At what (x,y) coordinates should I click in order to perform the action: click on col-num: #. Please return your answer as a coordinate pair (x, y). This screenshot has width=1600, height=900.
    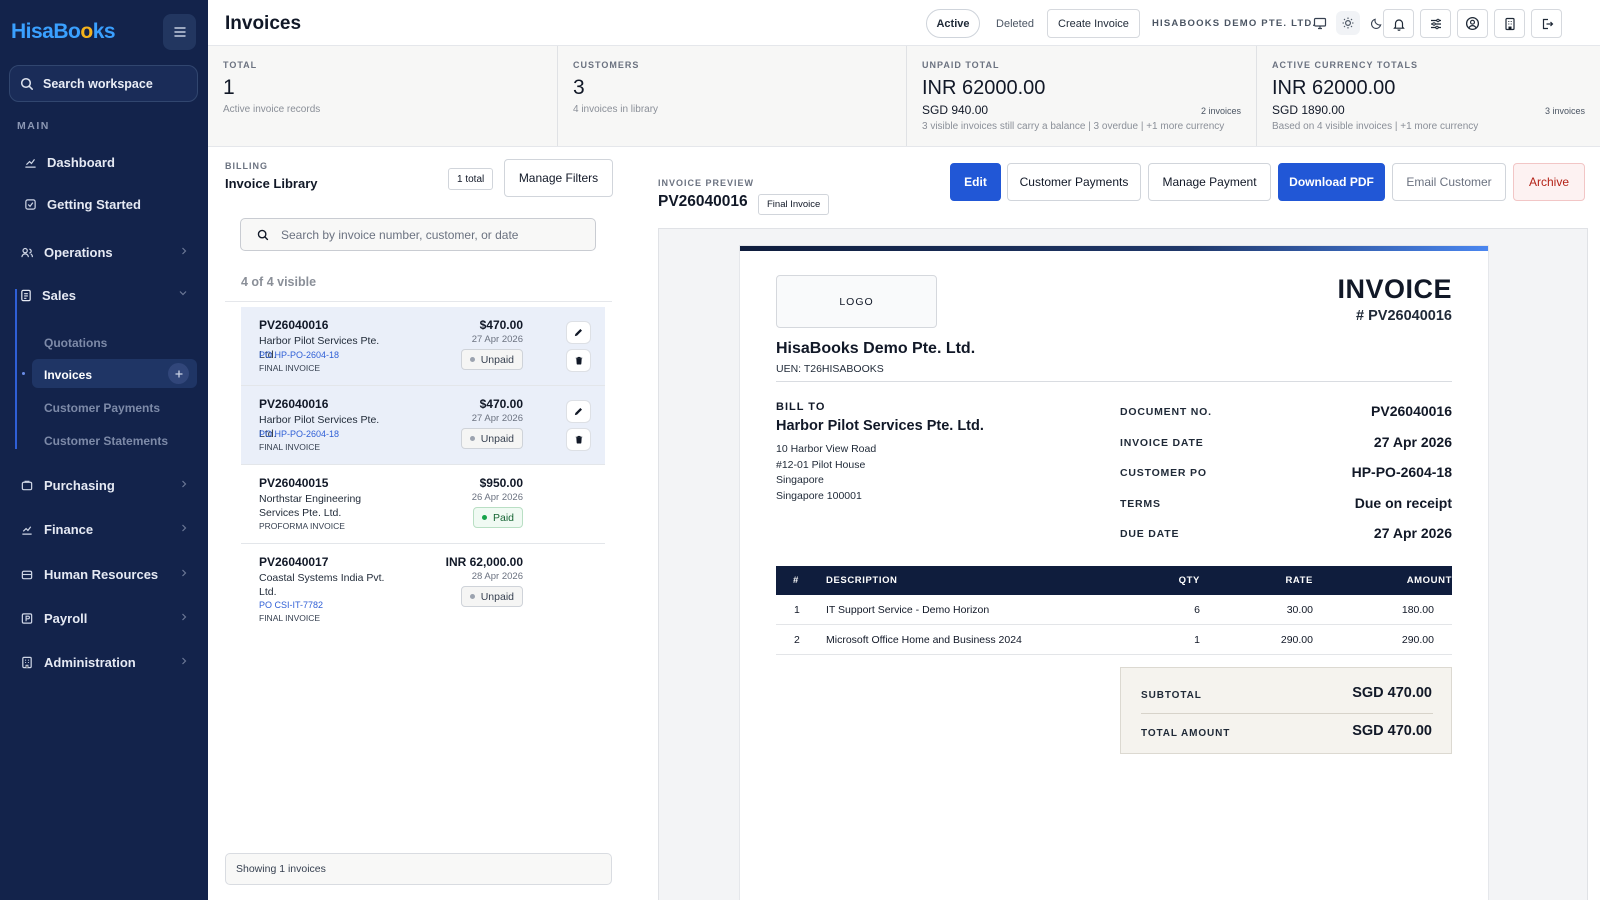
    Looking at the image, I should click on (796, 580).